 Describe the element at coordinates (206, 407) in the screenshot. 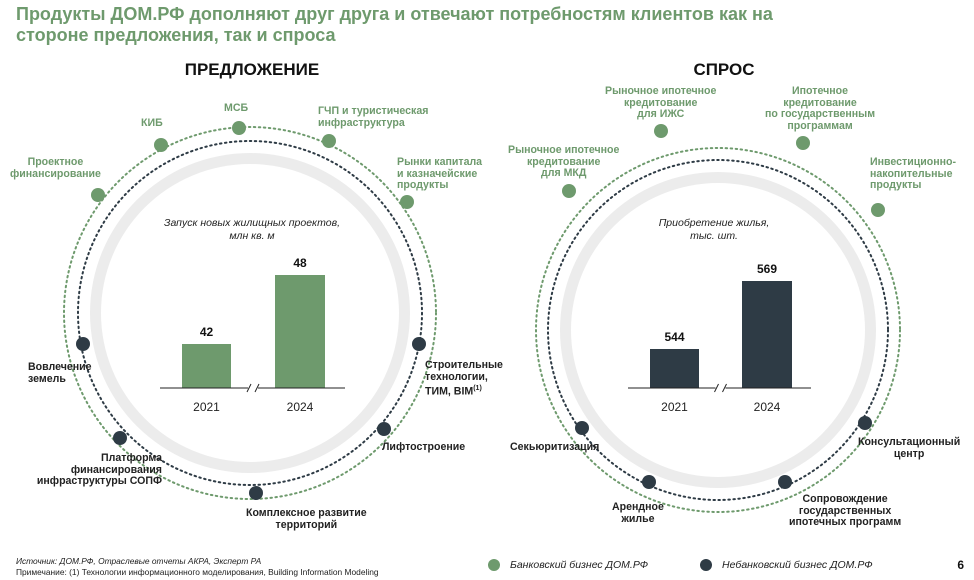

I see `chart0-category-label-0: 2021` at that location.